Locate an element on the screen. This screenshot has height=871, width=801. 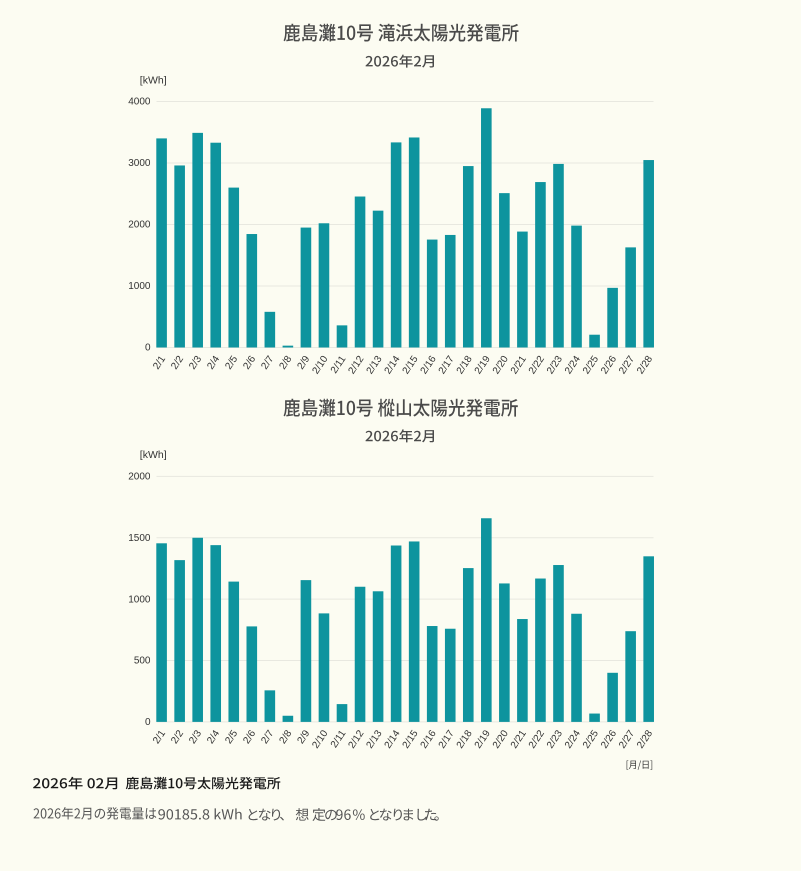
svg-text: 1500 is located at coordinates (139, 538).